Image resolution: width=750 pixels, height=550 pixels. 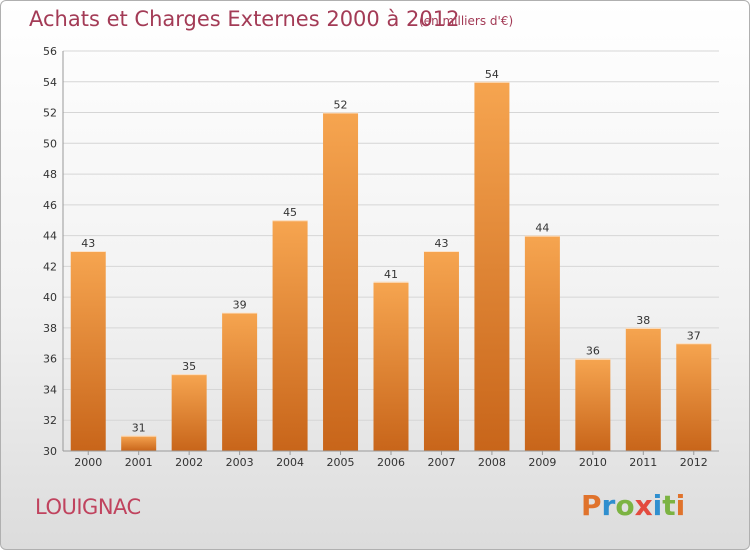 I want to click on x-tick-label: 2008, so click(x=492, y=462).